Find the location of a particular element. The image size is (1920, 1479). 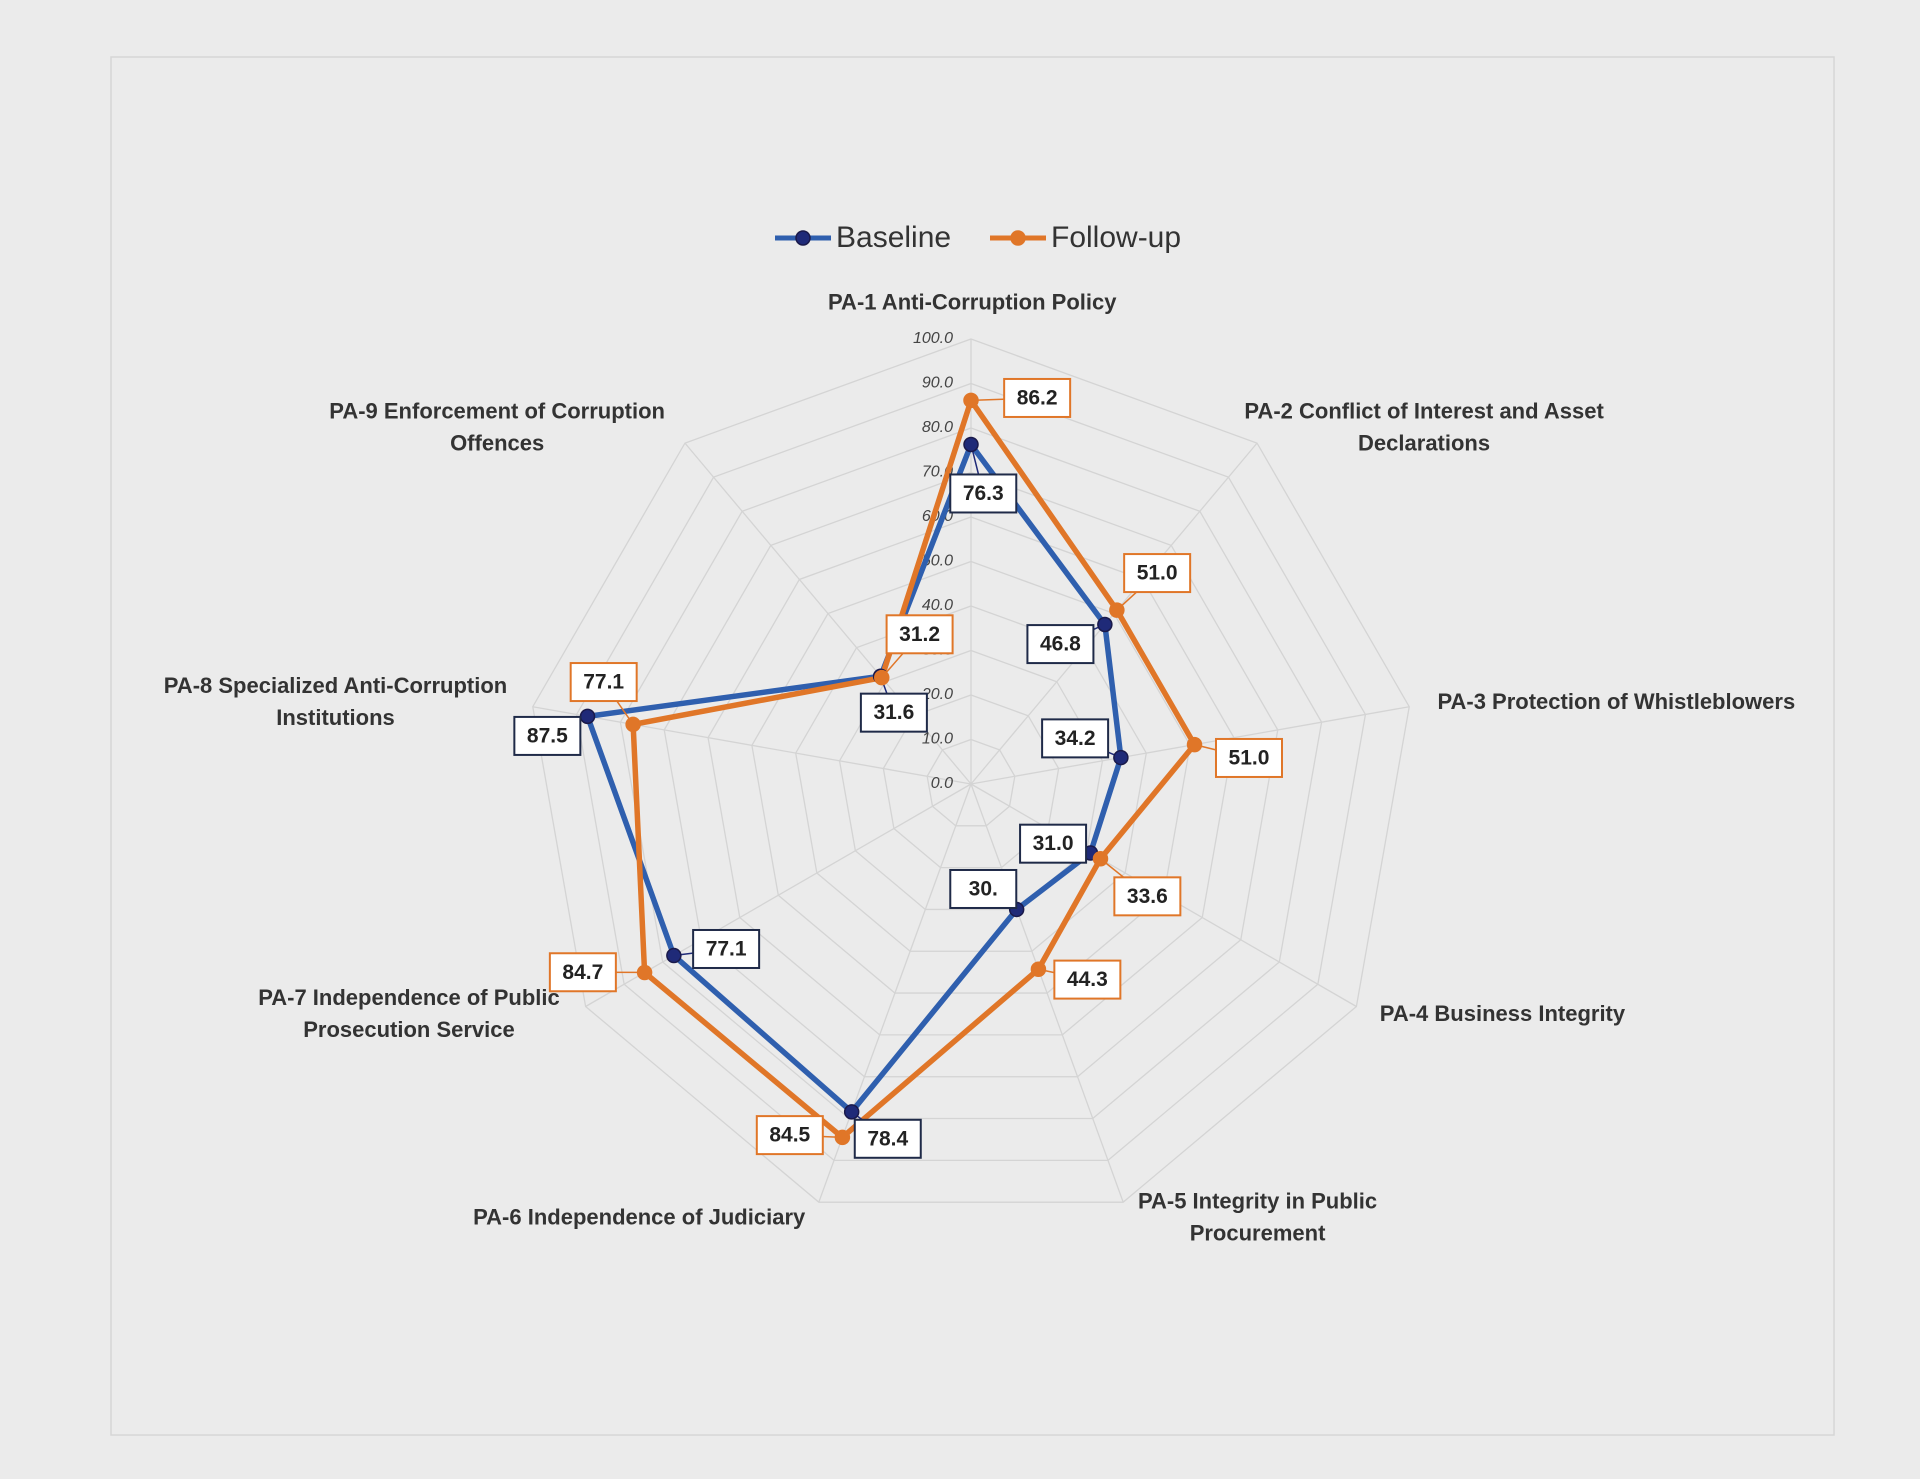

data-label: 46.8 is located at coordinates (1060, 644).